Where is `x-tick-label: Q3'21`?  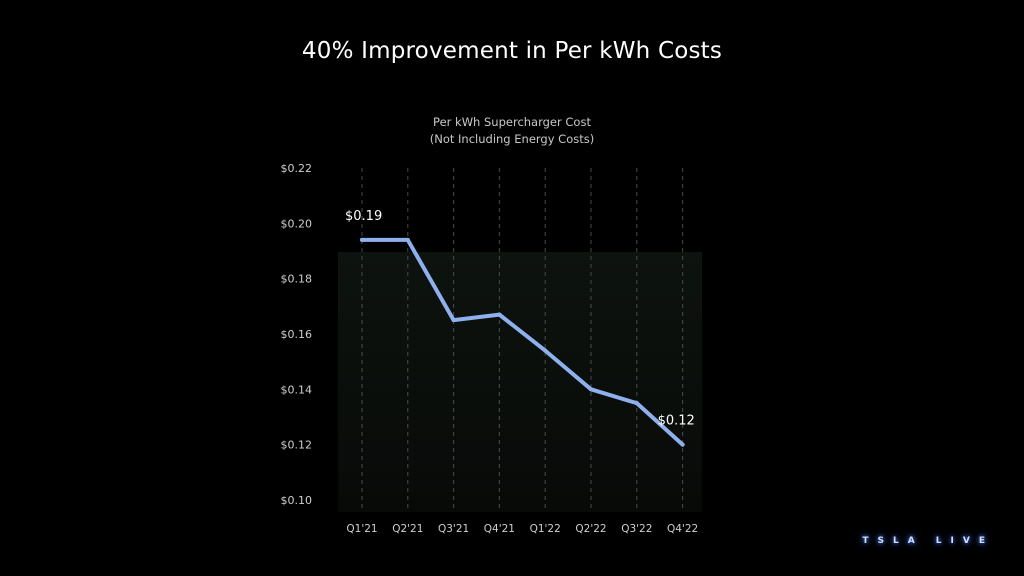
x-tick-label: Q3'21 is located at coordinates (453, 529).